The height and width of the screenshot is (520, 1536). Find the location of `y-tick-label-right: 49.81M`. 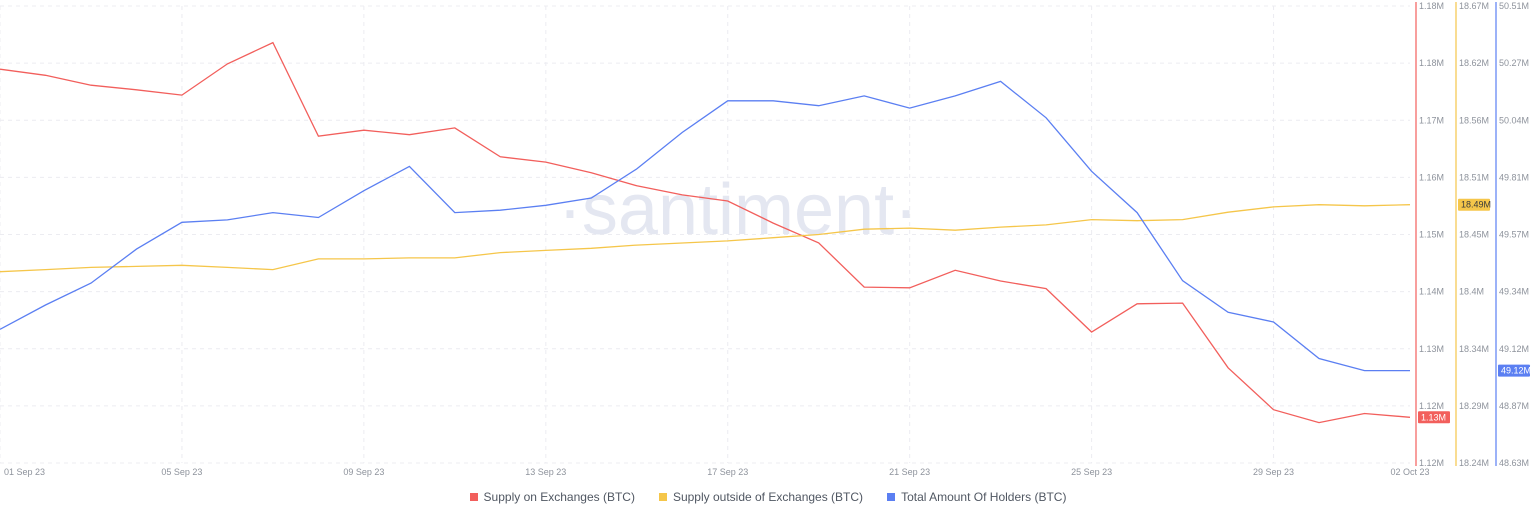

y-tick-label-right: 49.81M is located at coordinates (1514, 177).